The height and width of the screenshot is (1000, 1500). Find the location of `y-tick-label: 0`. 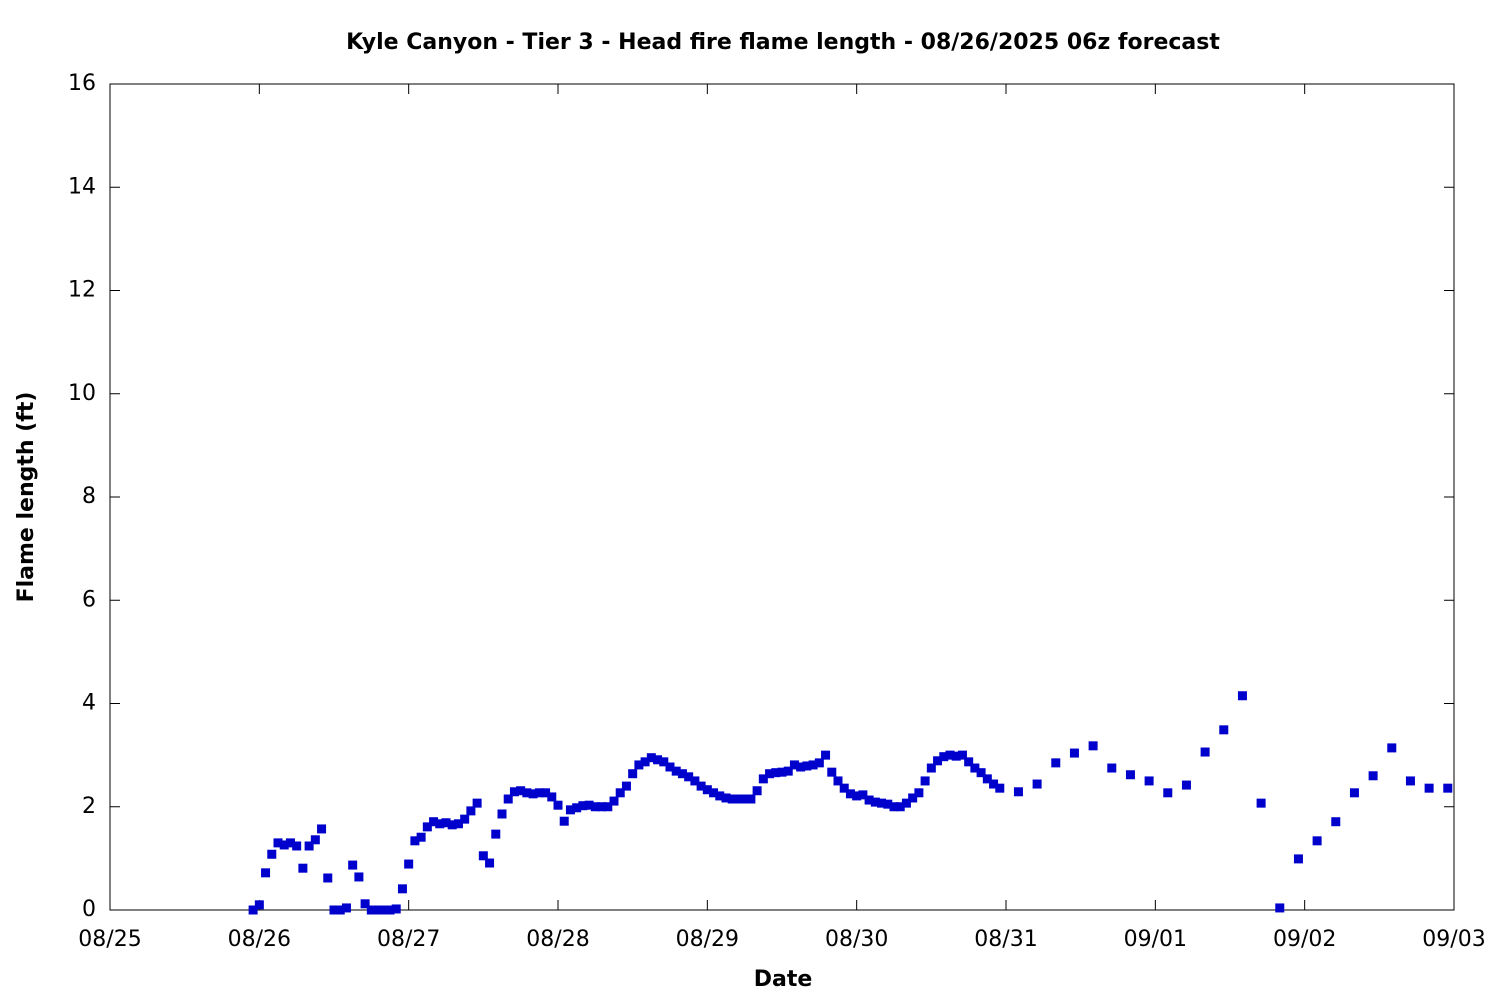

y-tick-label: 0 is located at coordinates (89, 909).